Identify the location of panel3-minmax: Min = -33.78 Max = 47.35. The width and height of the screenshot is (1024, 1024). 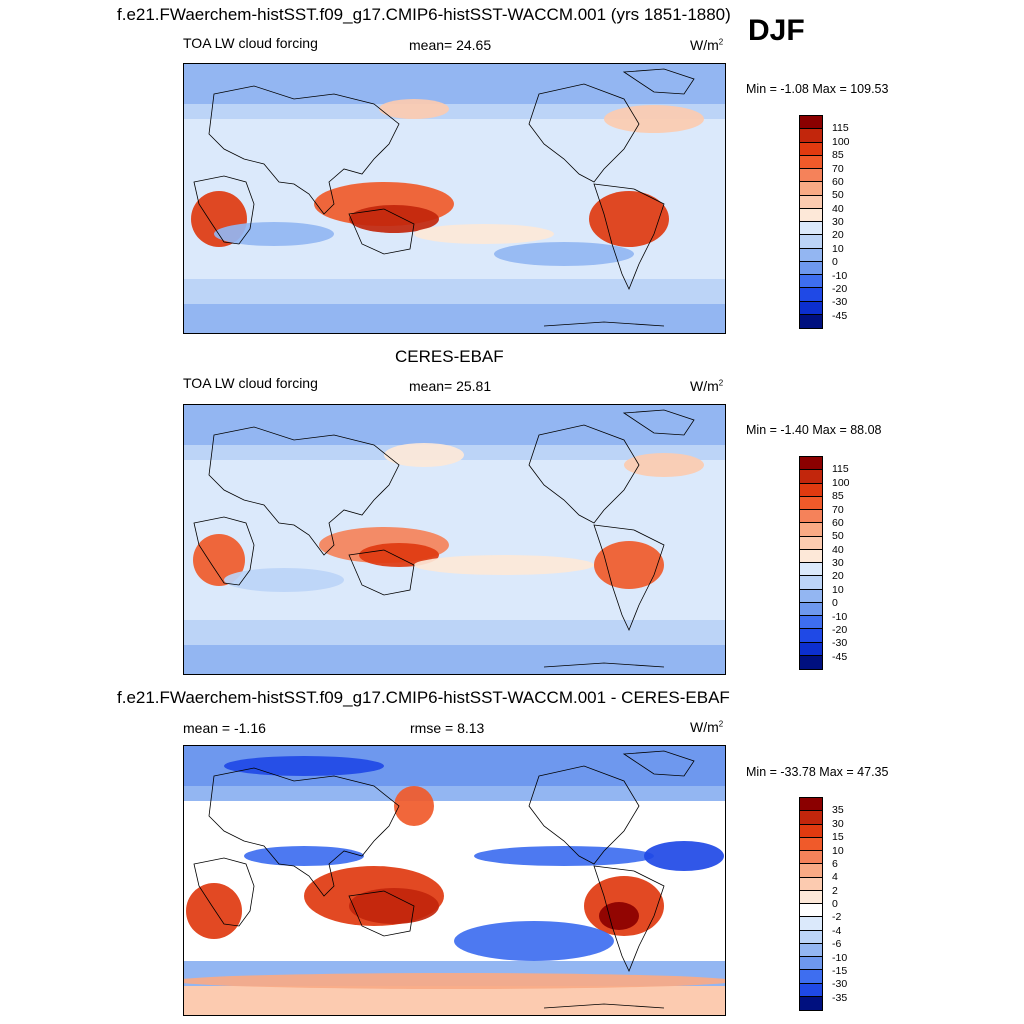
(817, 772).